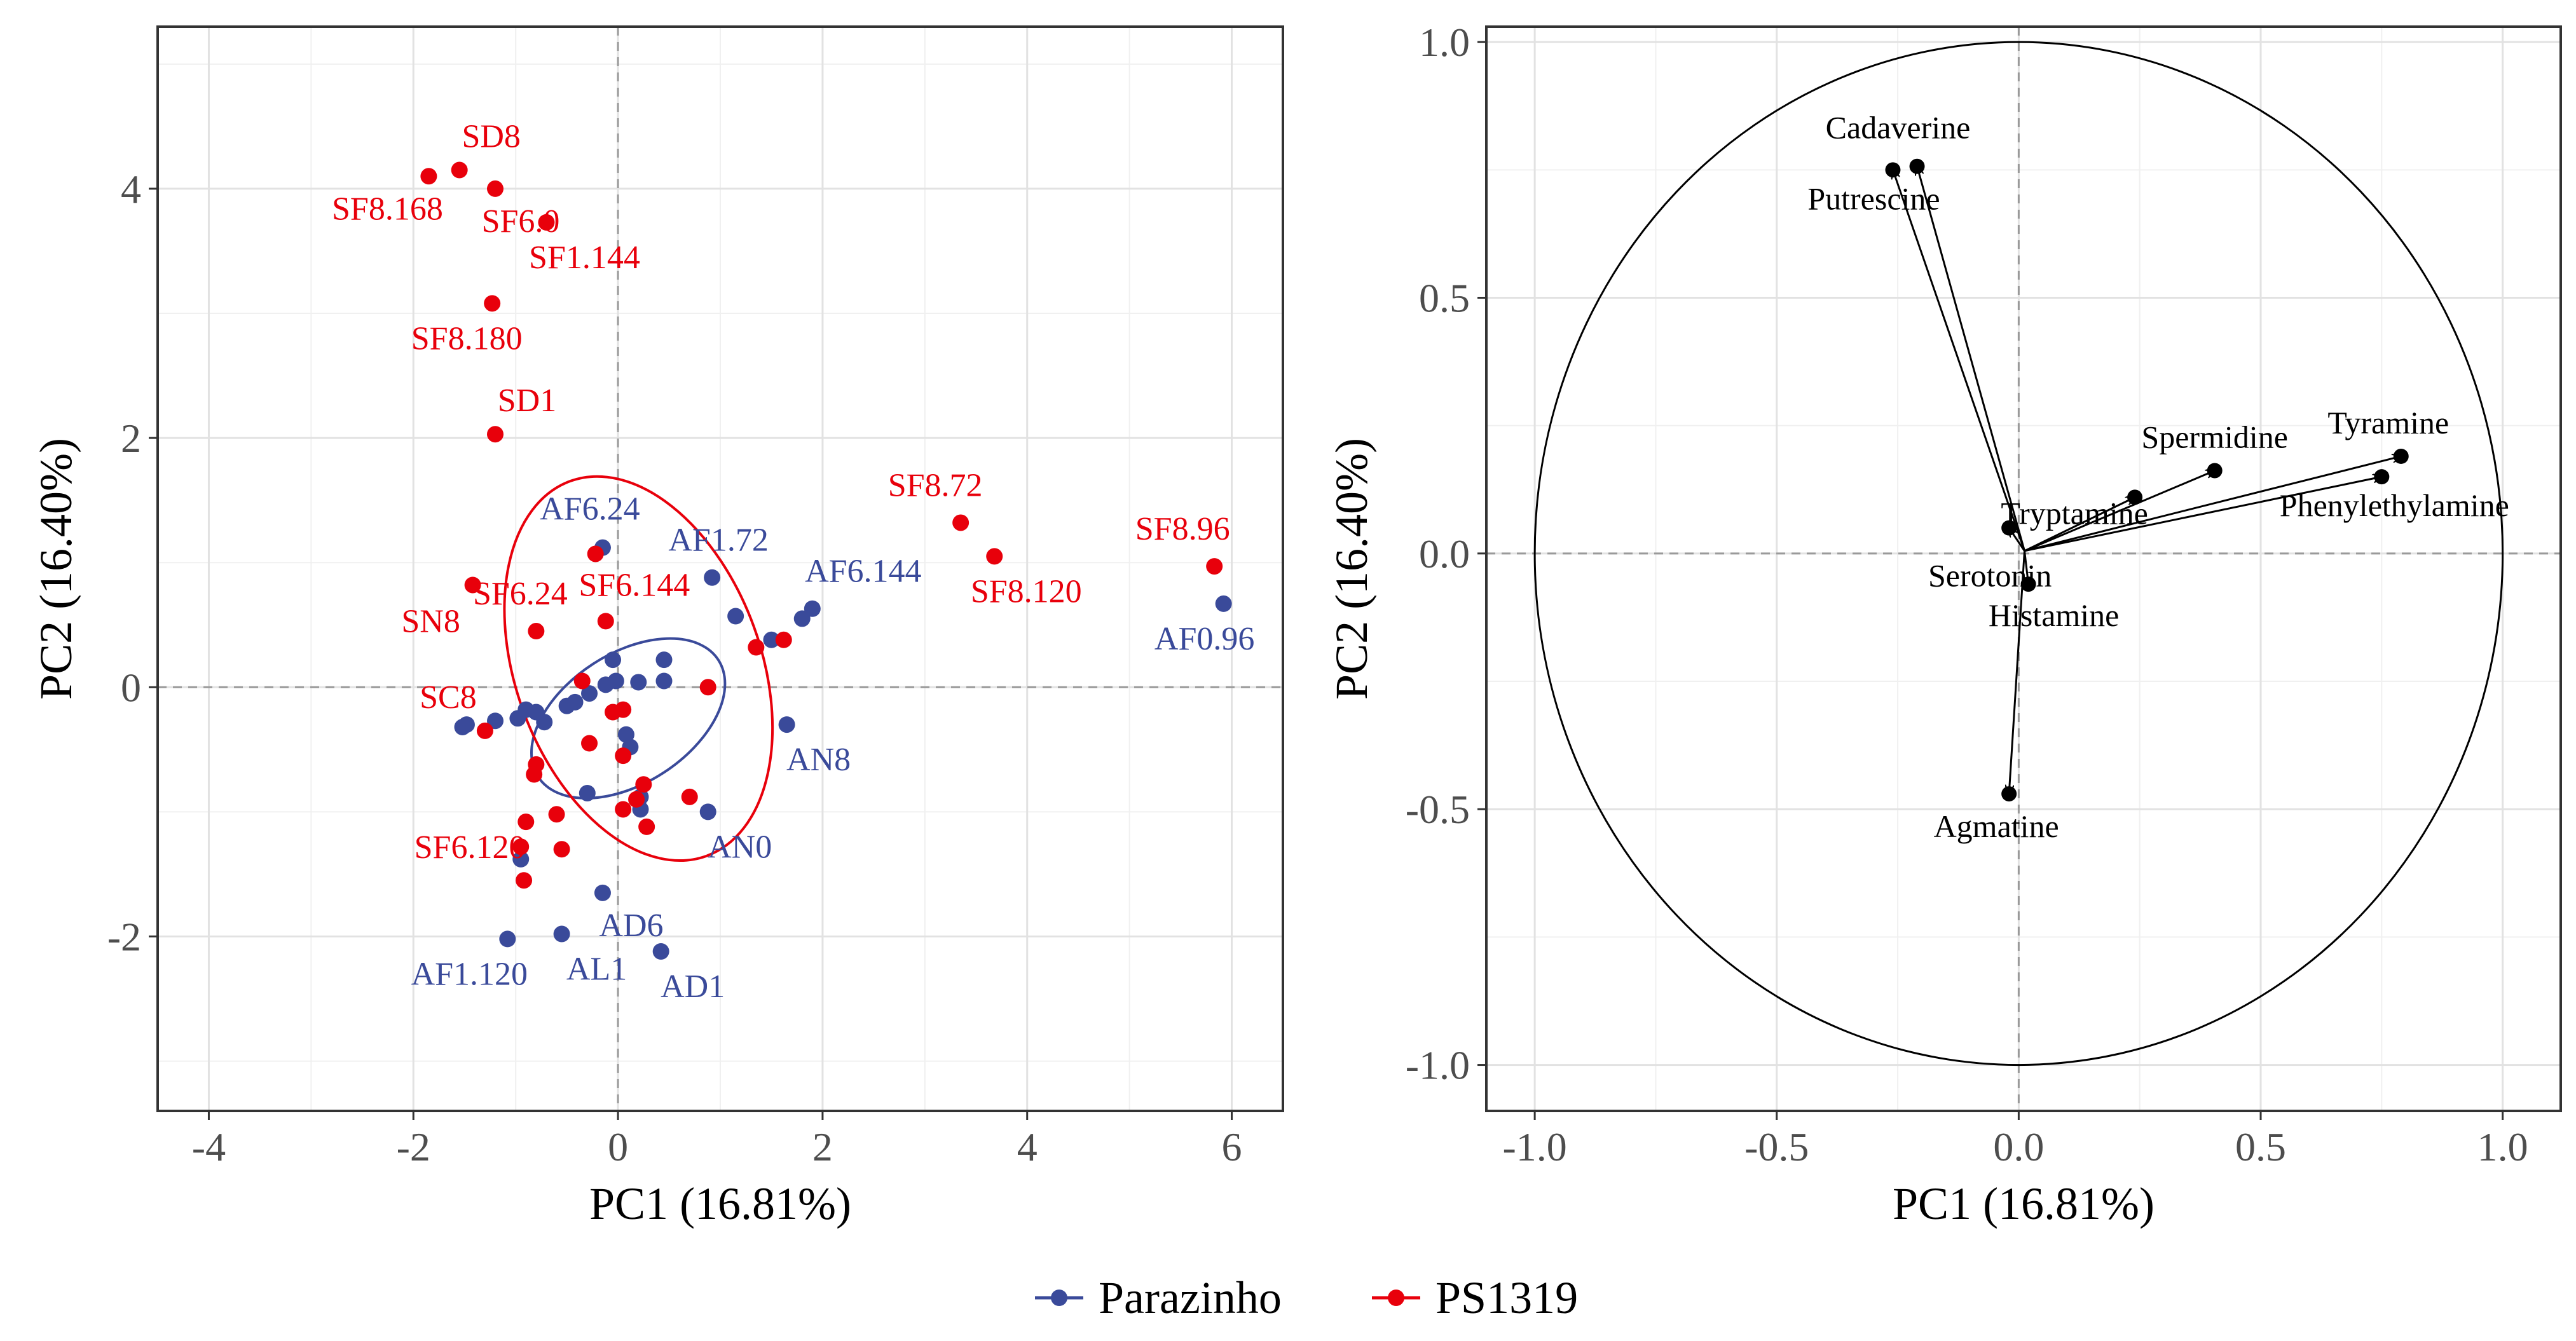 The width and height of the screenshot is (2576, 1341). I want to click on point-label: AF6.144, so click(863, 572).